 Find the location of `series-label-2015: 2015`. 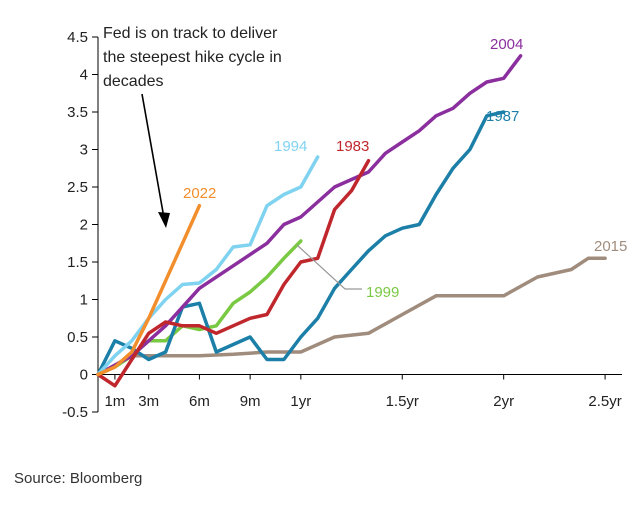

series-label-2015: 2015 is located at coordinates (610, 246).